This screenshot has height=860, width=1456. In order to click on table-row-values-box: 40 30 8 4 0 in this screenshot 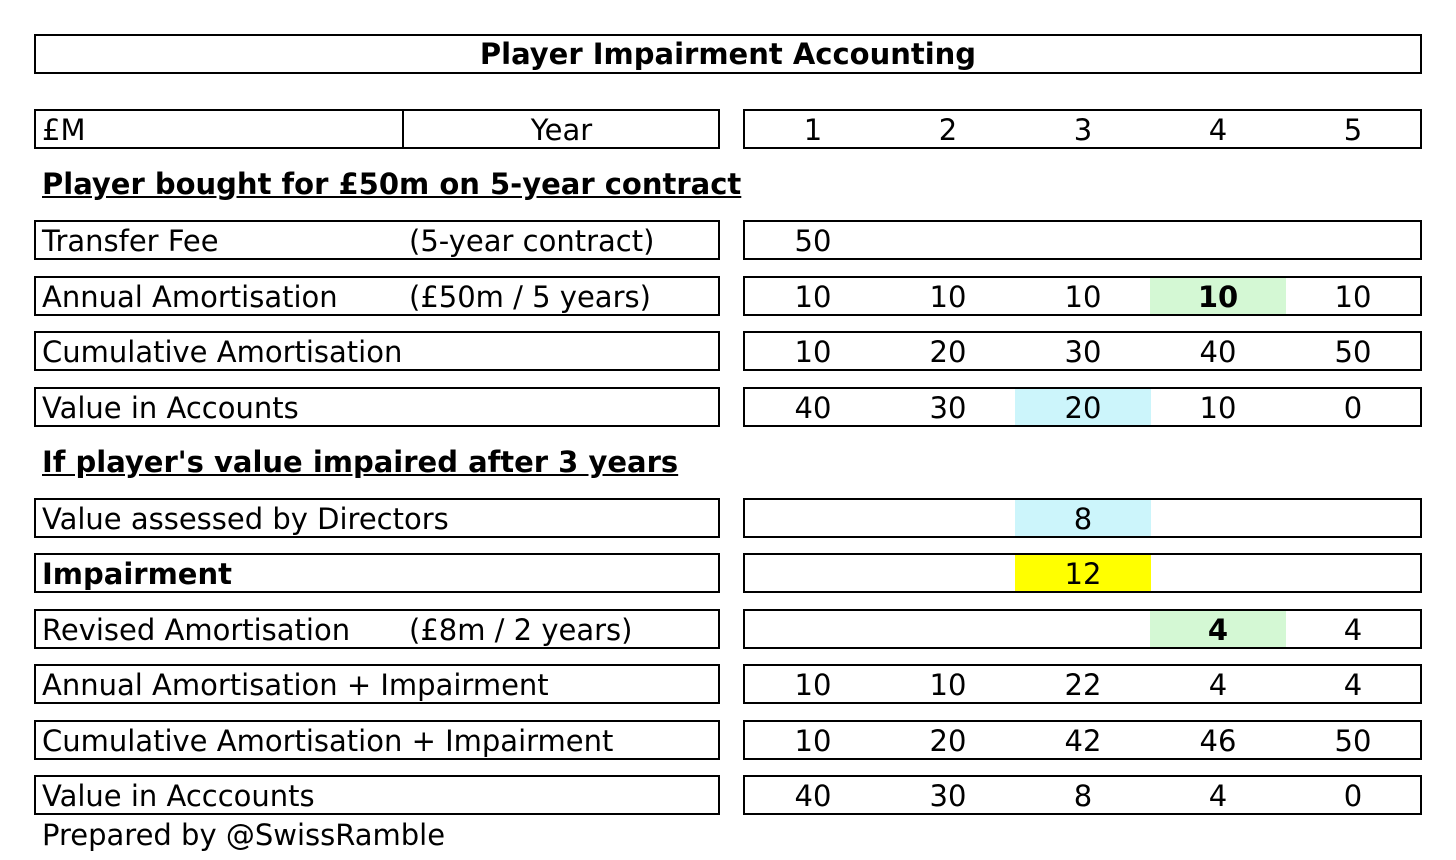, I will do `click(1082, 795)`.